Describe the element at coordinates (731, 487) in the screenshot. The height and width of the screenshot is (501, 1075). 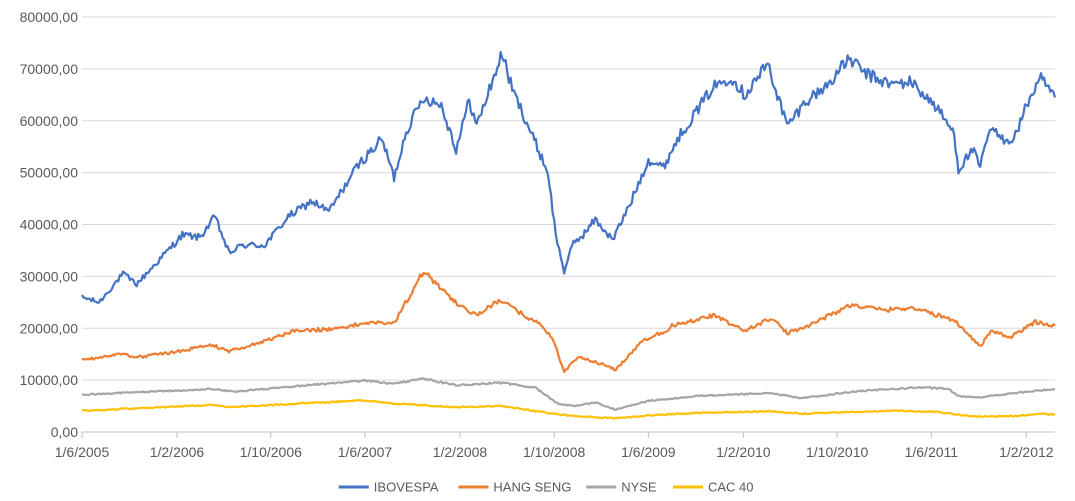
I see `legend-label: CAC 40` at that location.